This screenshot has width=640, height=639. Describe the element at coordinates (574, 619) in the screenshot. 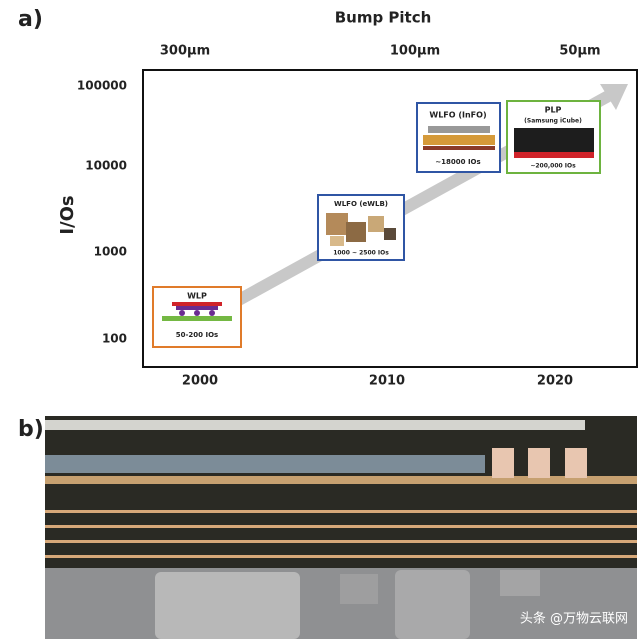

I see `watermark: 头条 @万物云联网` at that location.